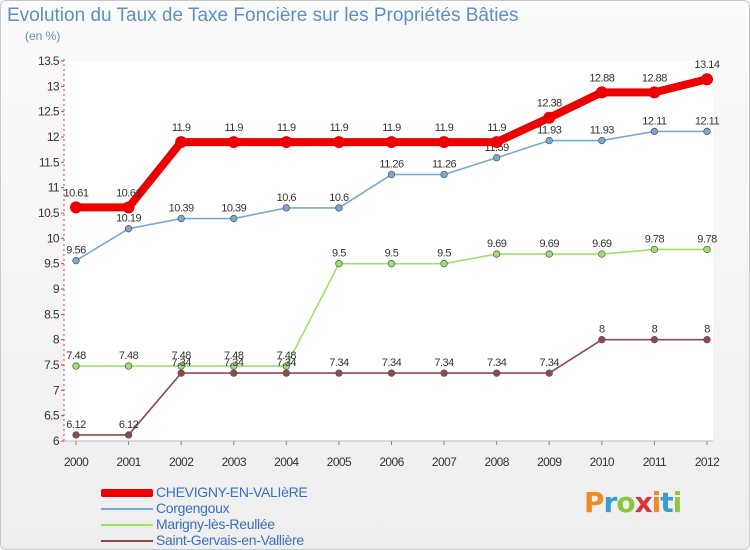 The image size is (750, 550). What do you see at coordinates (181, 462) in the screenshot?
I see `x-tick-label: 2002` at bounding box center [181, 462].